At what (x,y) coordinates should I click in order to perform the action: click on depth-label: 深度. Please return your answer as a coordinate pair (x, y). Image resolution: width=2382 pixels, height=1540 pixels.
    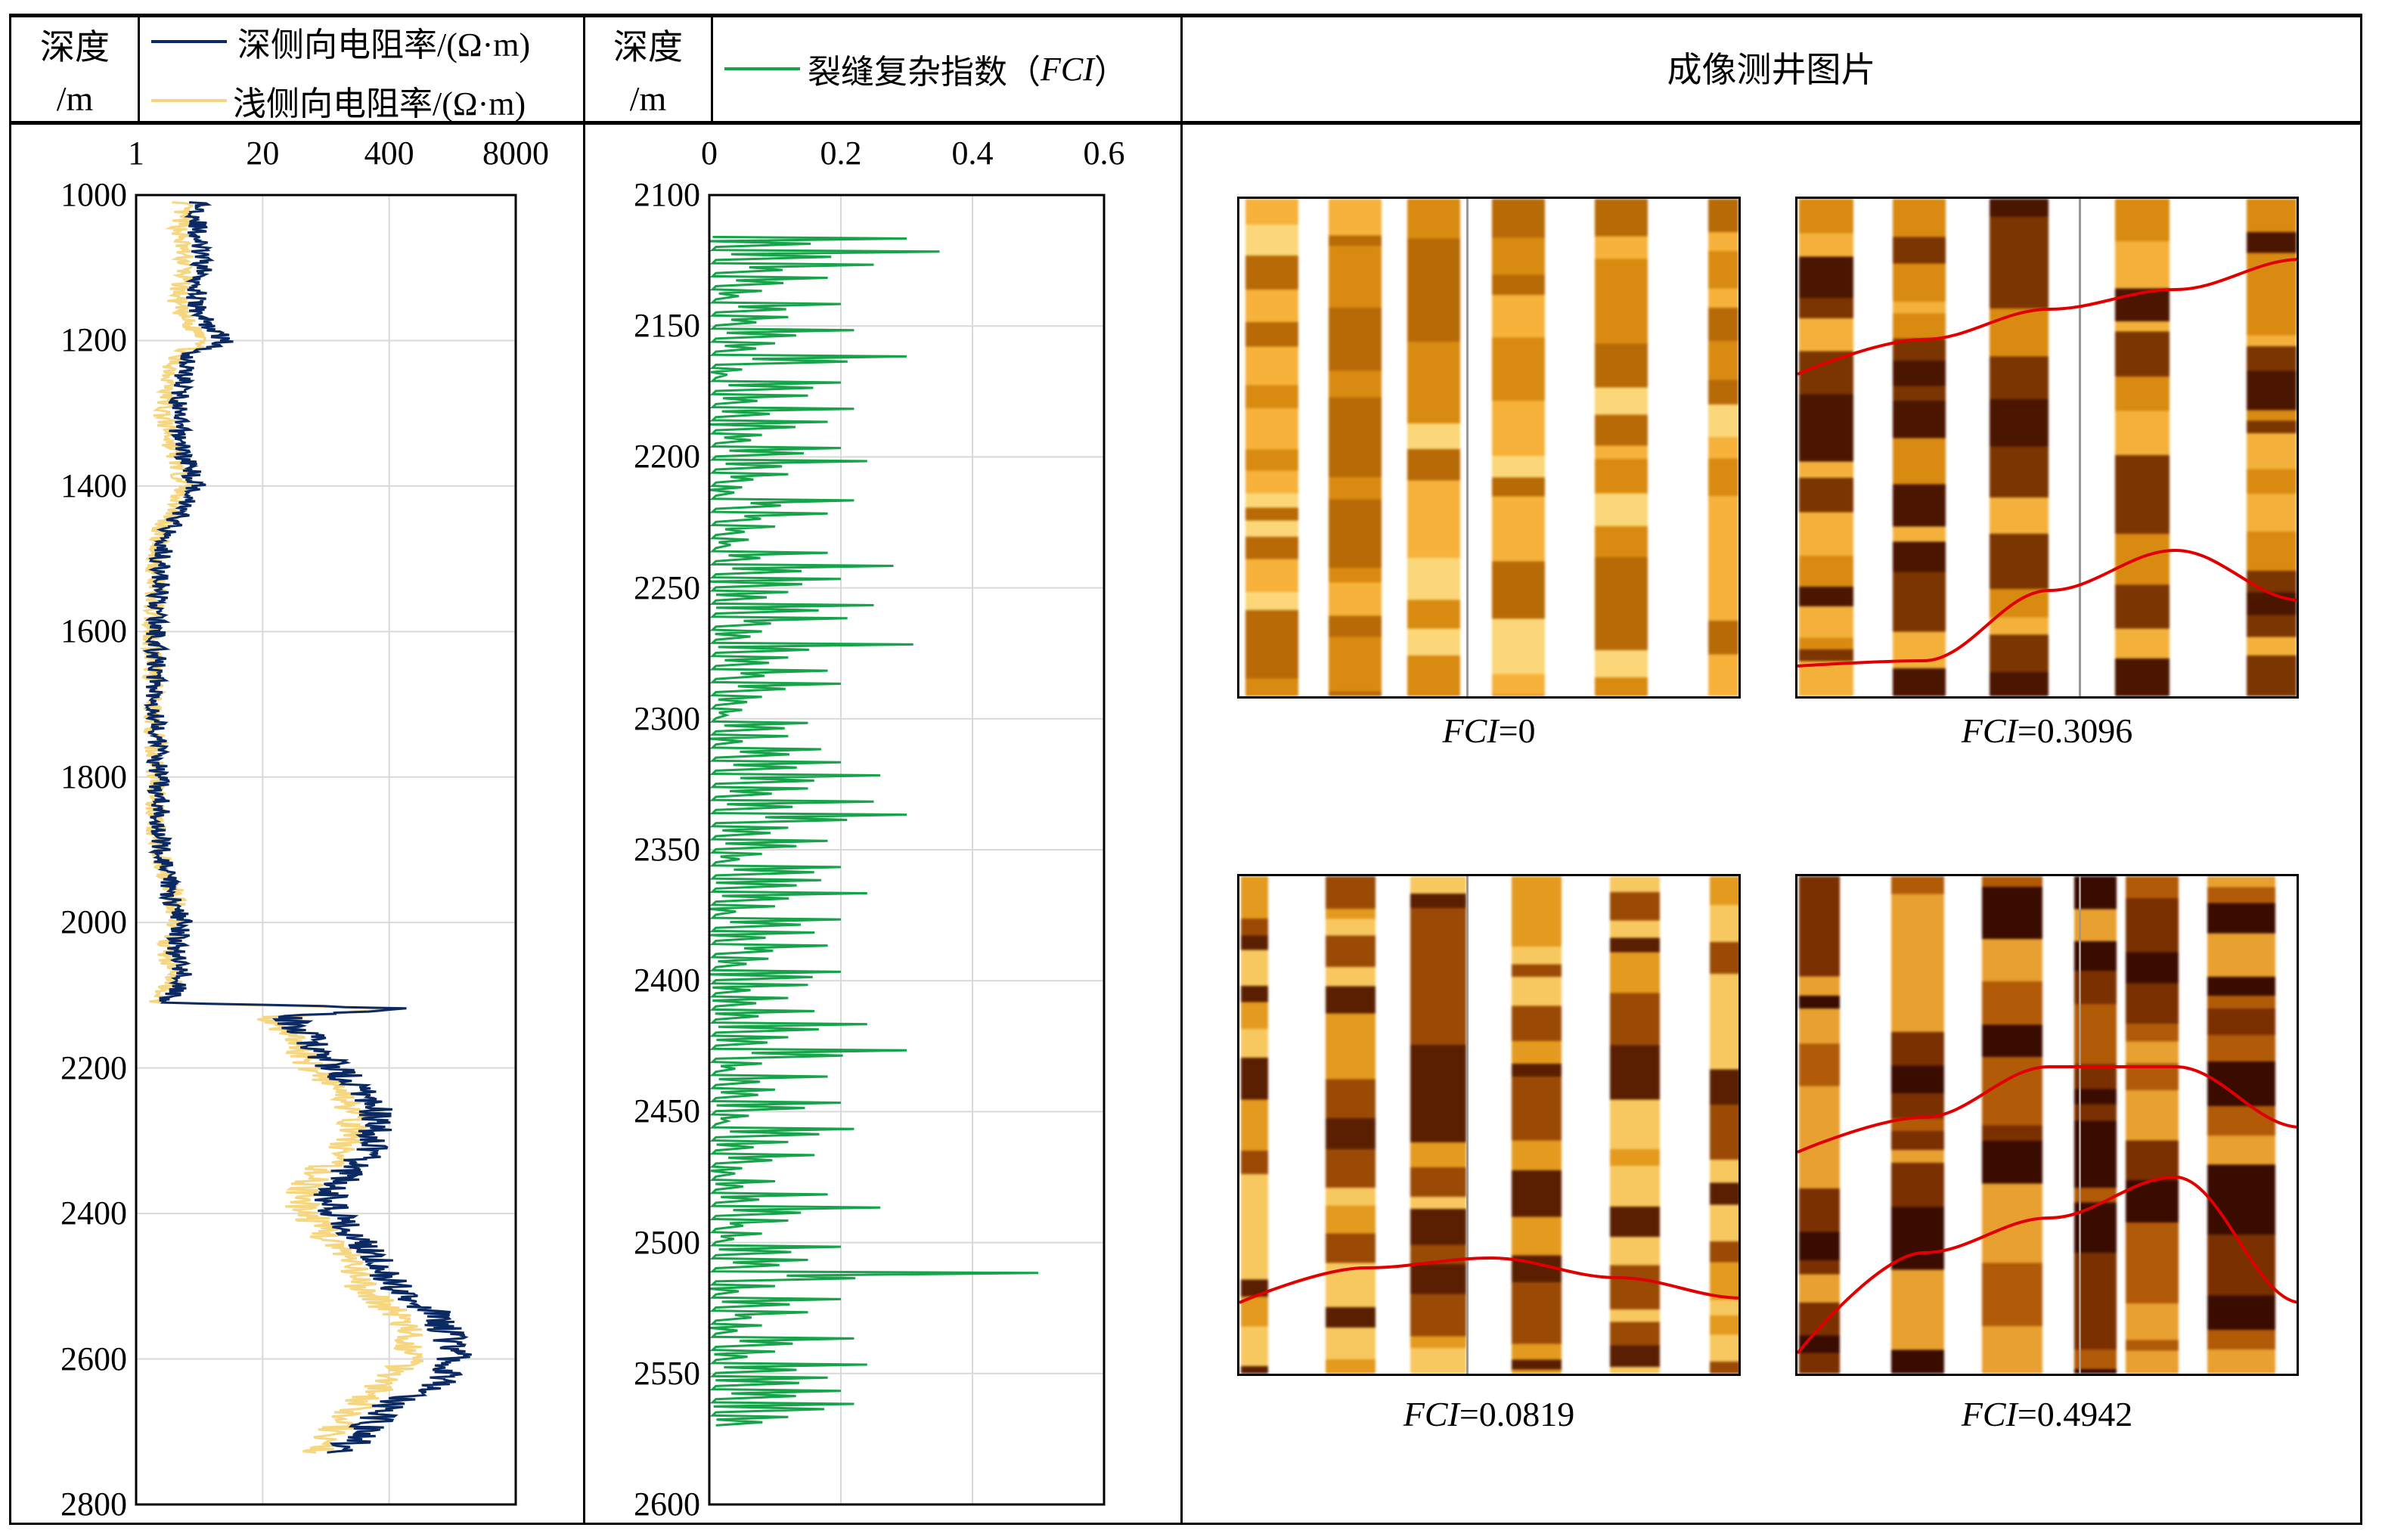
    Looking at the image, I should click on (75, 47).